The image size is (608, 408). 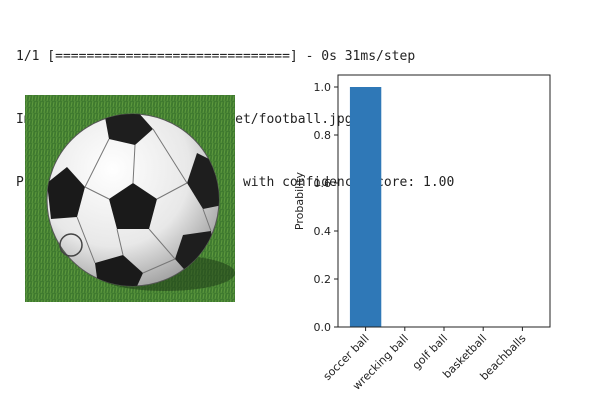 What do you see at coordinates (323, 87) in the screenshot?
I see `y-tick-label: 1.0` at bounding box center [323, 87].